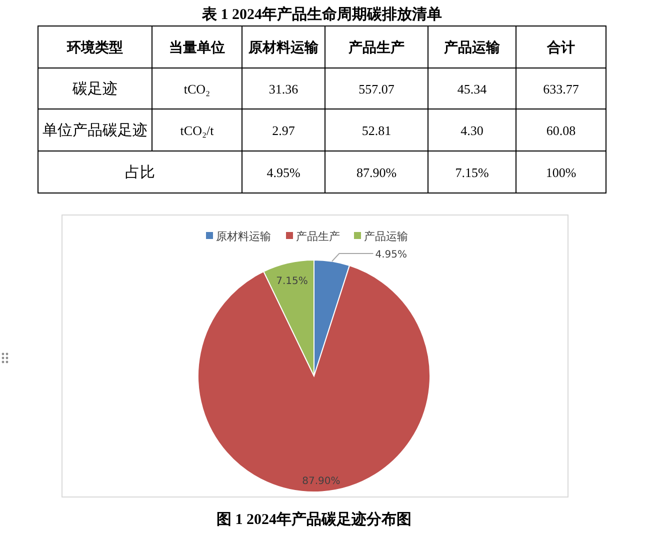  Describe the element at coordinates (197, 89) in the screenshot. I see `text: tCO₂` at that location.